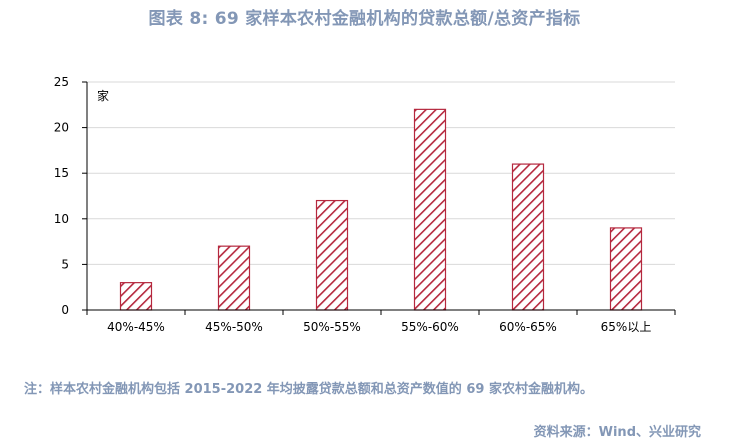 Image resolution: width=729 pixels, height=448 pixels. I want to click on x-tick-label: 55%-60%, so click(430, 327).